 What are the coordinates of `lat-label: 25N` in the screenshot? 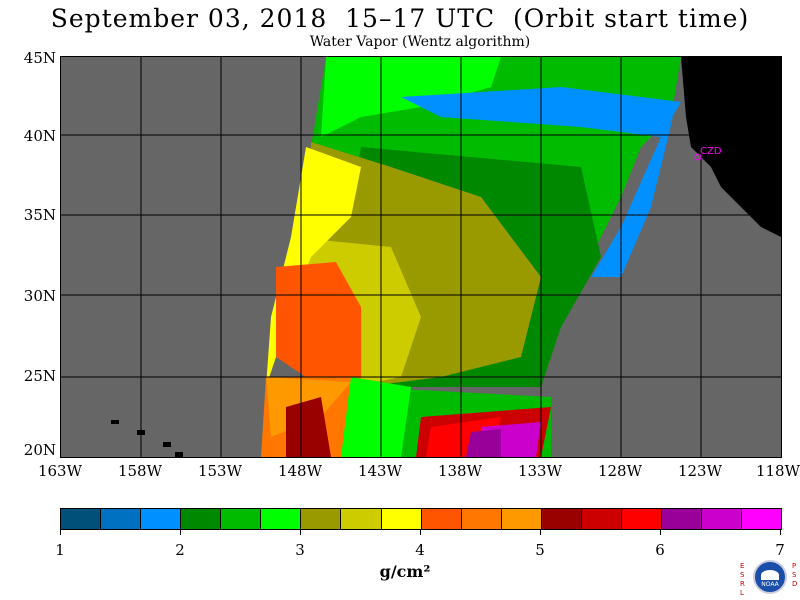 It's located at (39, 376).